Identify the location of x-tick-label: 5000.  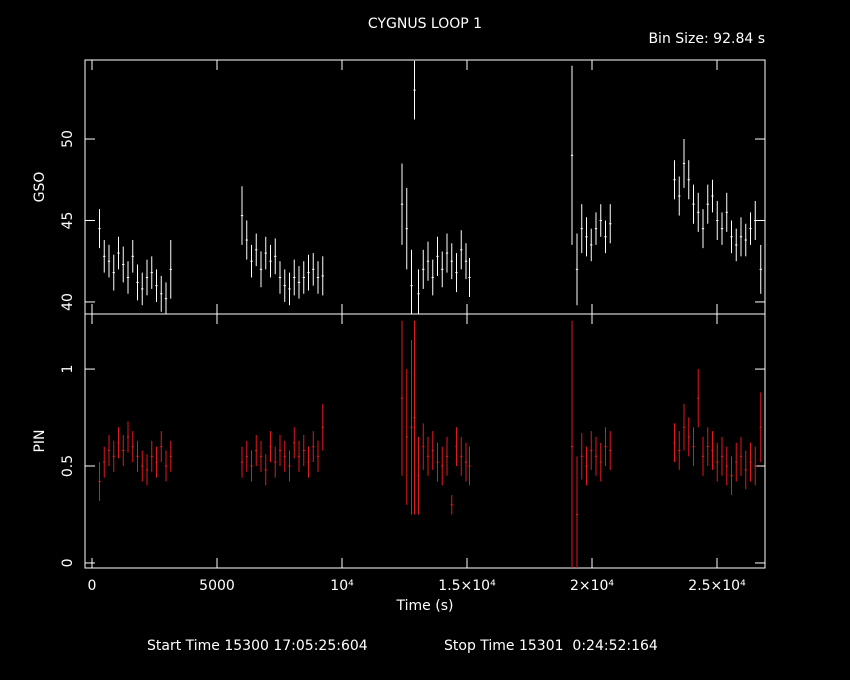
(217, 586).